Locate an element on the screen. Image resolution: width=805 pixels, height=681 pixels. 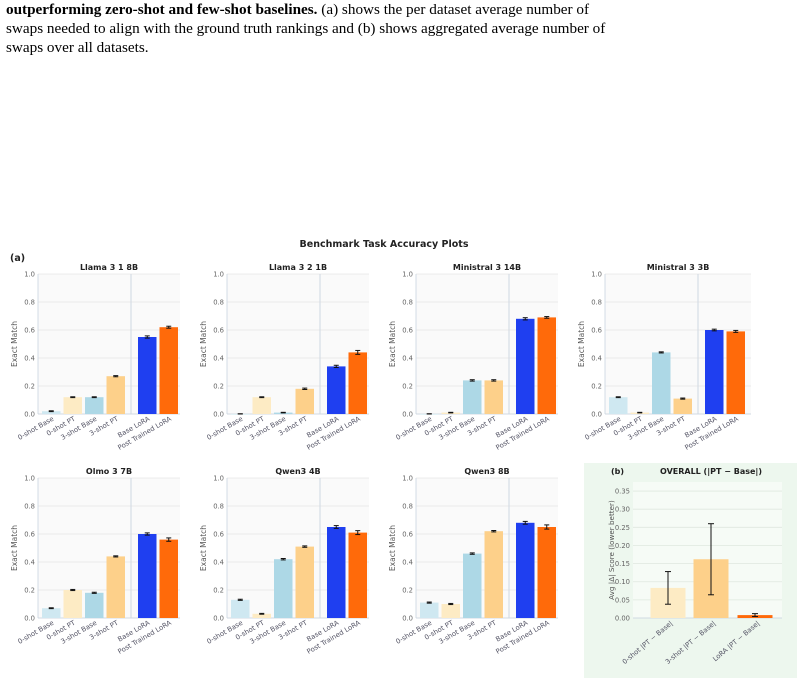
y-tick-label: 0.30 is located at coordinates (622, 510).